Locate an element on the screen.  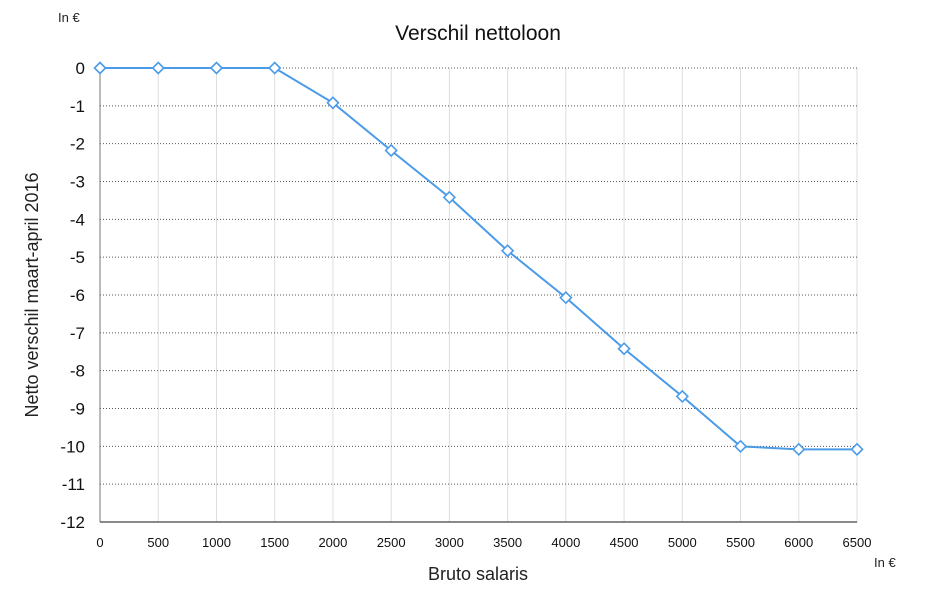
y-axis-unit: In € is located at coordinates (69, 17).